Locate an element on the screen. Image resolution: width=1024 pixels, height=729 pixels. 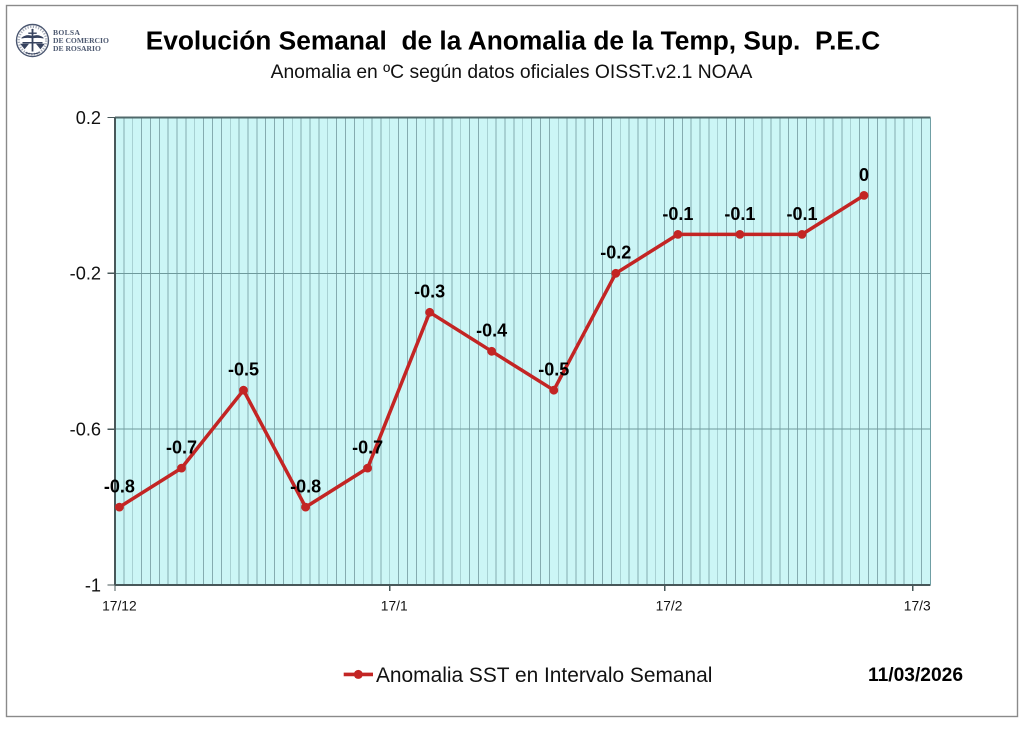
svg-text: -0.6 is located at coordinates (85, 430).